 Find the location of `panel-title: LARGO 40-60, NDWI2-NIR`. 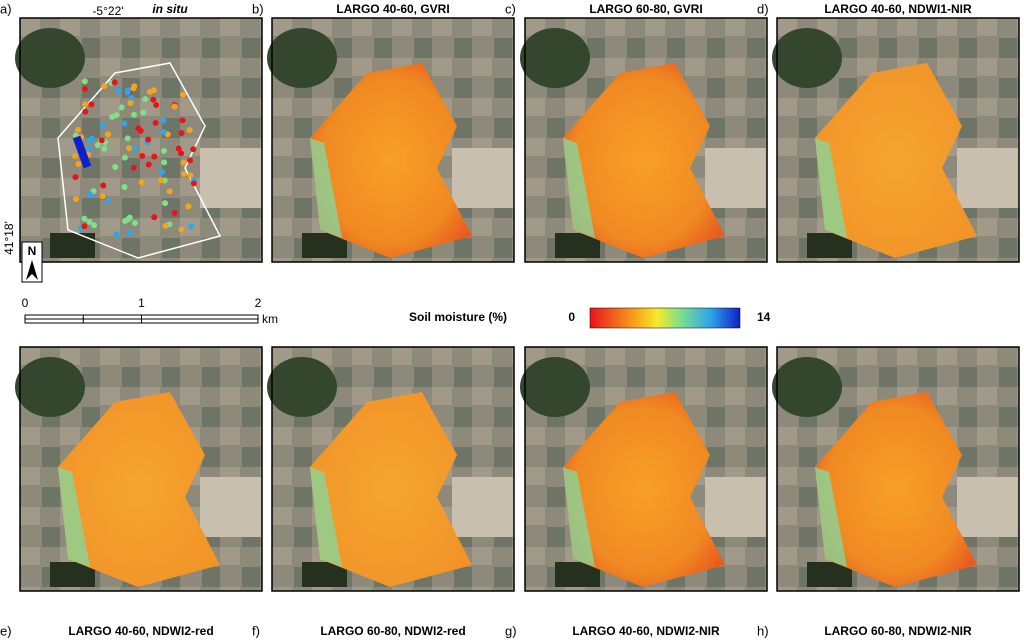

panel-title: LARGO 40-60, NDWI2-NIR is located at coordinates (646, 631).